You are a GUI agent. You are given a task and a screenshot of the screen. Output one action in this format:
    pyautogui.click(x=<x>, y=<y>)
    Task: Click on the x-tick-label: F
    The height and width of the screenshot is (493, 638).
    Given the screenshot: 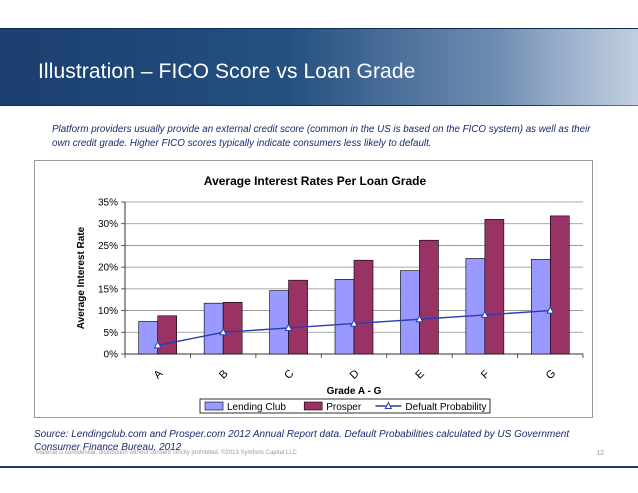 What is the action you would take?
    pyautogui.click(x=485, y=374)
    